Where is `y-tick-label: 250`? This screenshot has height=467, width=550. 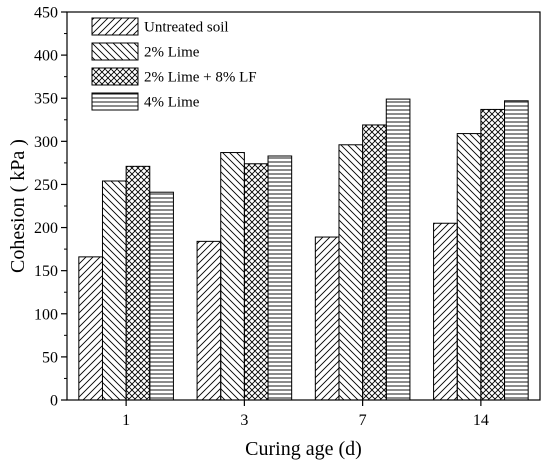
y-tick-label: 250 is located at coordinates (46, 185).